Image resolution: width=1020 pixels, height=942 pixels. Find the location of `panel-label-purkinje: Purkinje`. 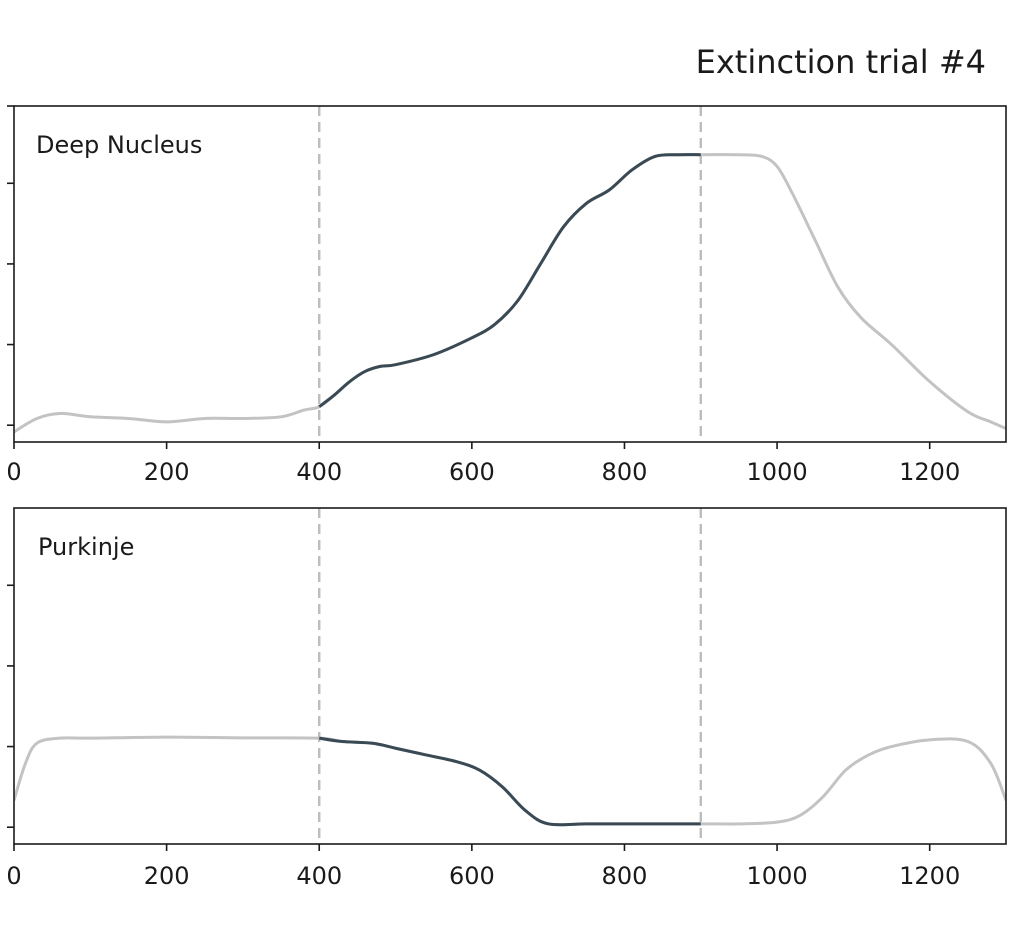

panel-label-purkinje: Purkinje is located at coordinates (86, 547).